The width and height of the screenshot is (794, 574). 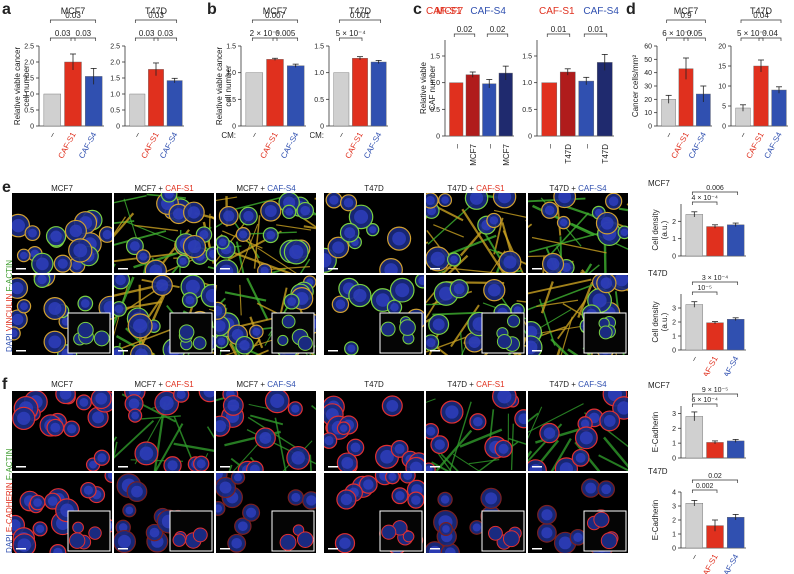 What do you see at coordinates (724, 107) in the screenshot?
I see `y-tick-label: 5` at bounding box center [724, 107].